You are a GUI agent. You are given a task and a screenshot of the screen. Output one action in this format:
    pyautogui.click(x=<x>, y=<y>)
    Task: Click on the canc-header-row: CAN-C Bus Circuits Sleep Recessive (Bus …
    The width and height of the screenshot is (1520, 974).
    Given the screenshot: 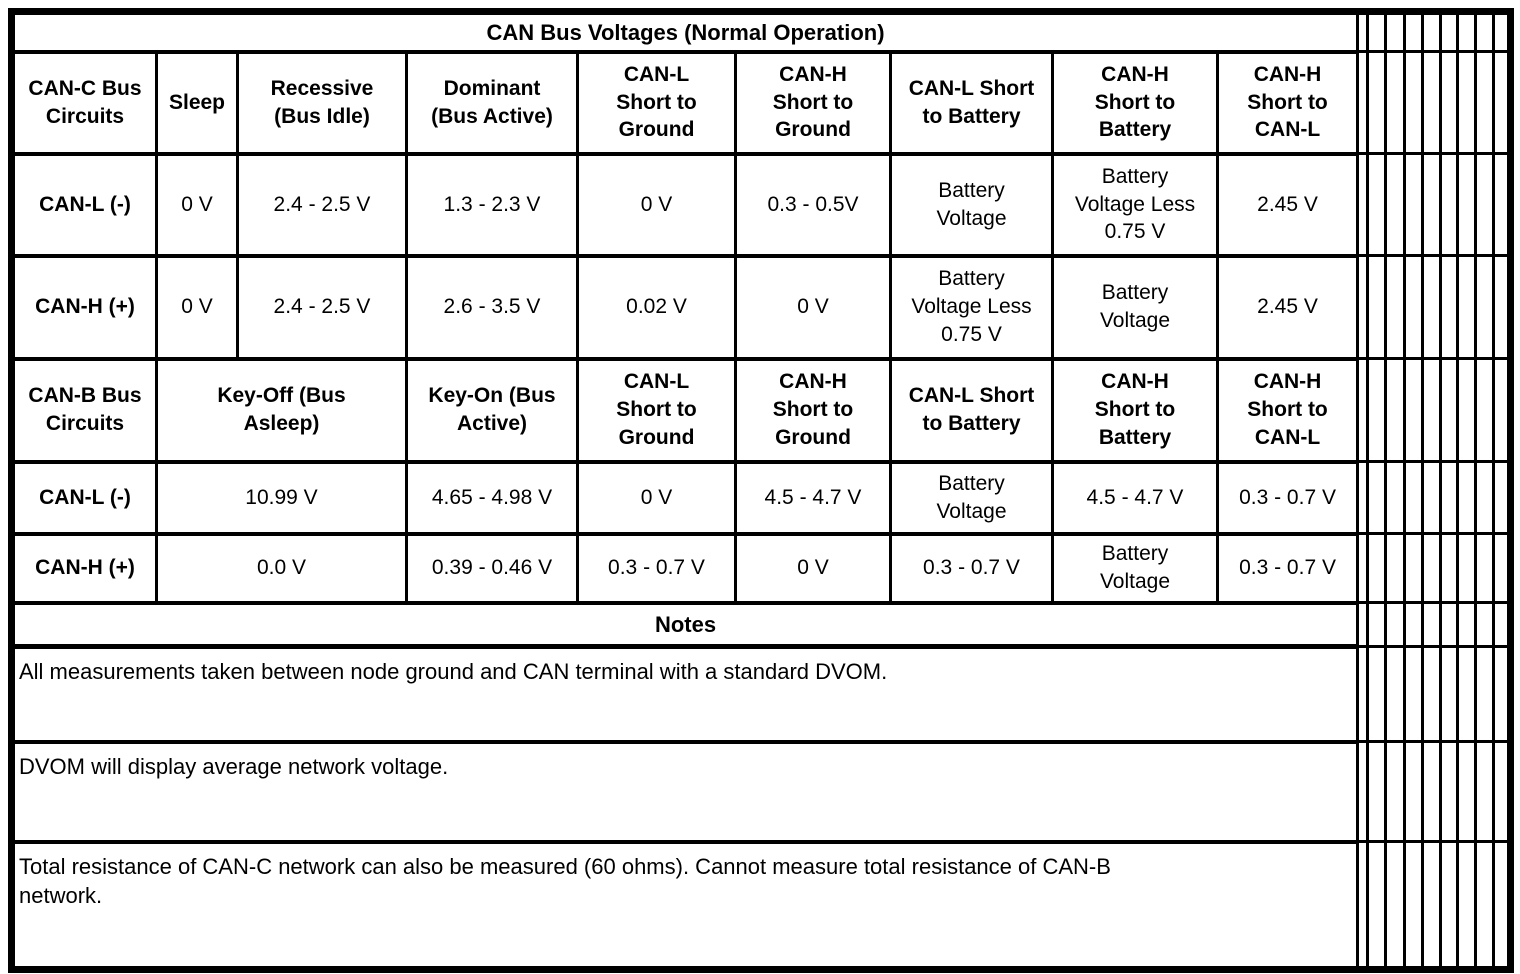 What is the action you would take?
    pyautogui.click(x=761, y=102)
    